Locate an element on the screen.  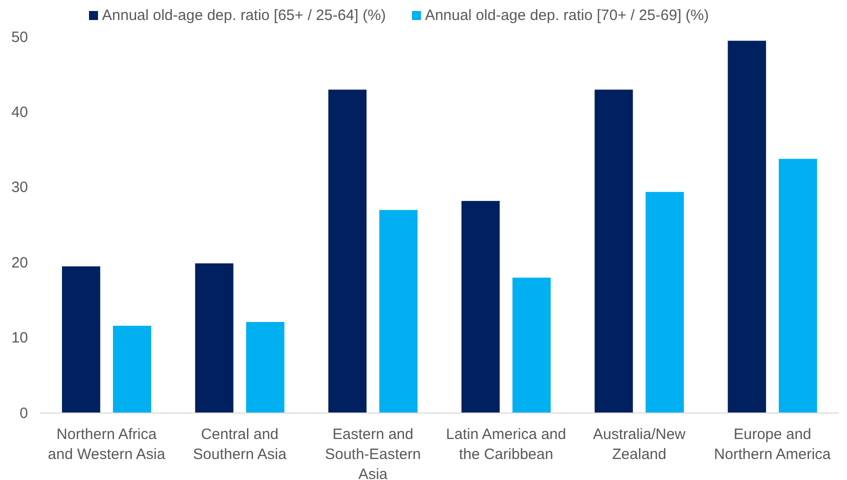
x-tick-label: Europe and Northern America is located at coordinates (773, 444).